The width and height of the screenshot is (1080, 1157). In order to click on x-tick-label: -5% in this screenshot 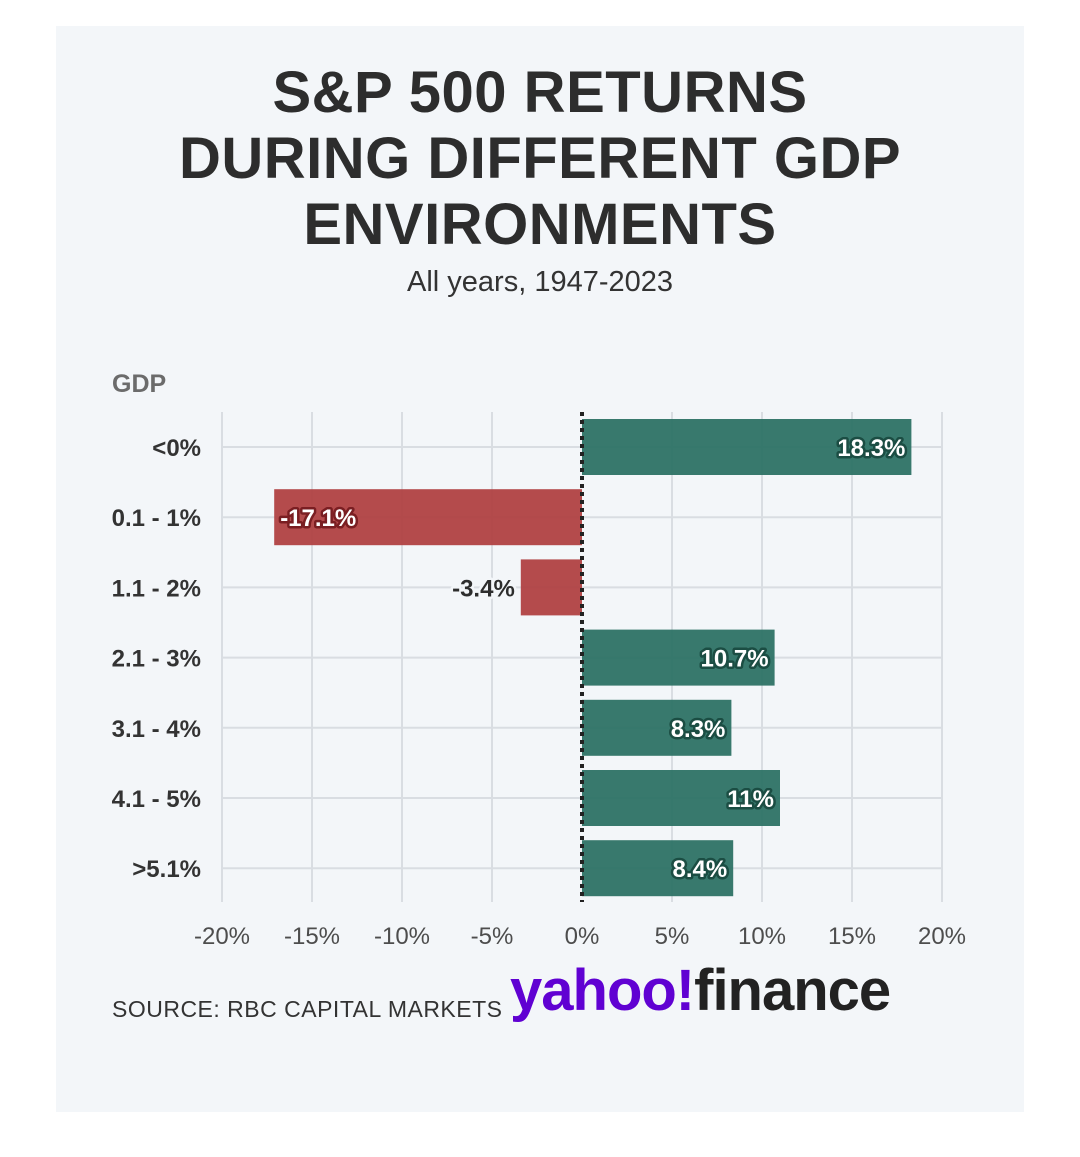, I will do `click(492, 936)`.